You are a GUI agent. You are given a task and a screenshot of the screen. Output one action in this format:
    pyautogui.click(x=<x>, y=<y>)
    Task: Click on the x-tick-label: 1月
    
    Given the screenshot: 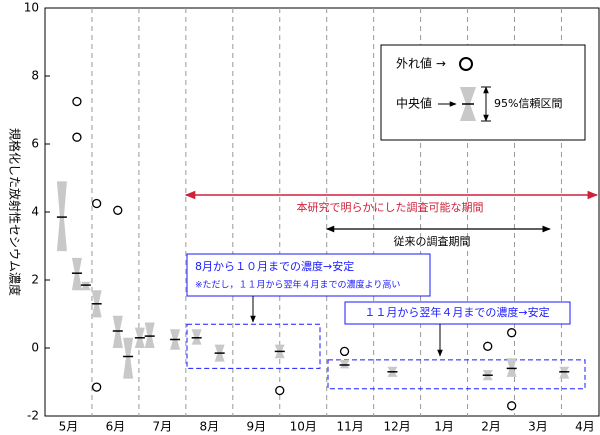 What is the action you would take?
    pyautogui.click(x=444, y=427)
    